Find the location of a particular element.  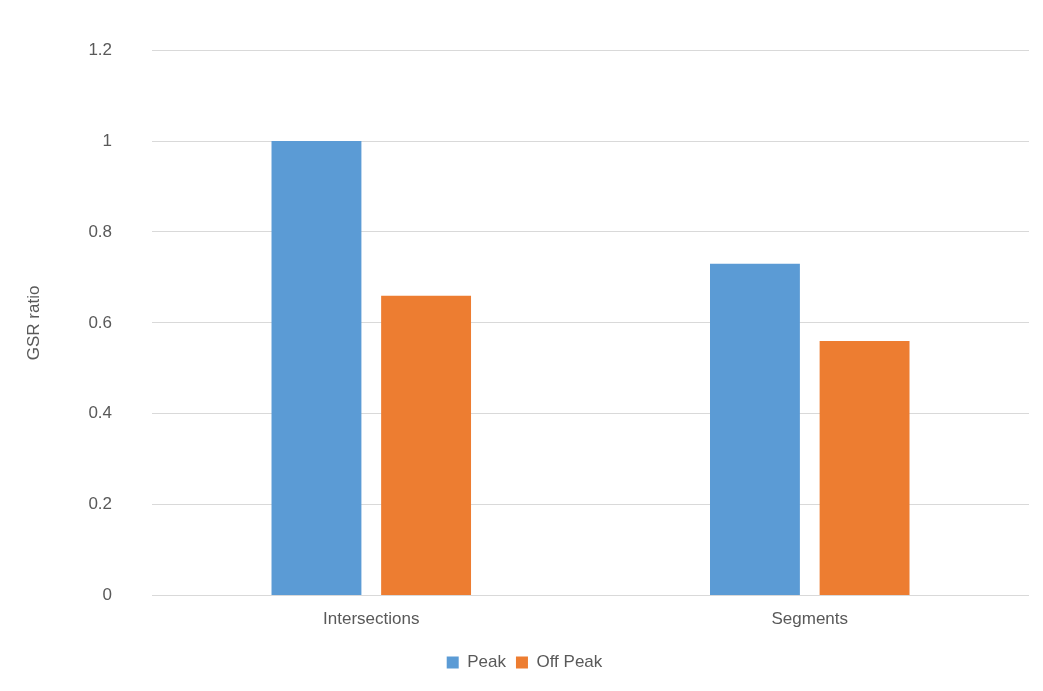

y-axis-title: GSR ratio is located at coordinates (33, 323).